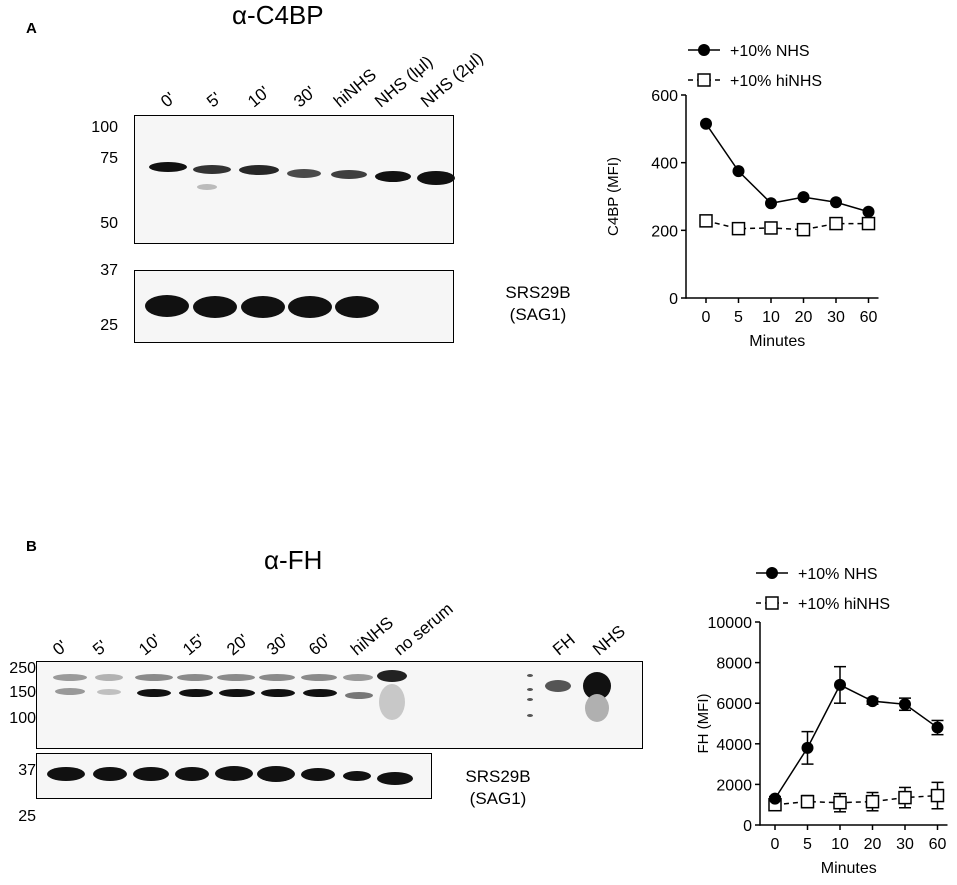 This screenshot has height=885, width=957. What do you see at coordinates (734, 785) in the screenshot?
I see `y-tick-label: 2000` at bounding box center [734, 785].